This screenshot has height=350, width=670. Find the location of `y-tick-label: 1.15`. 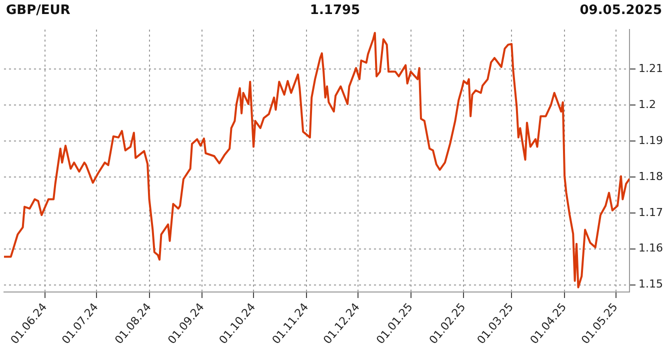

y-tick-label: 1.15 is located at coordinates (651, 284).